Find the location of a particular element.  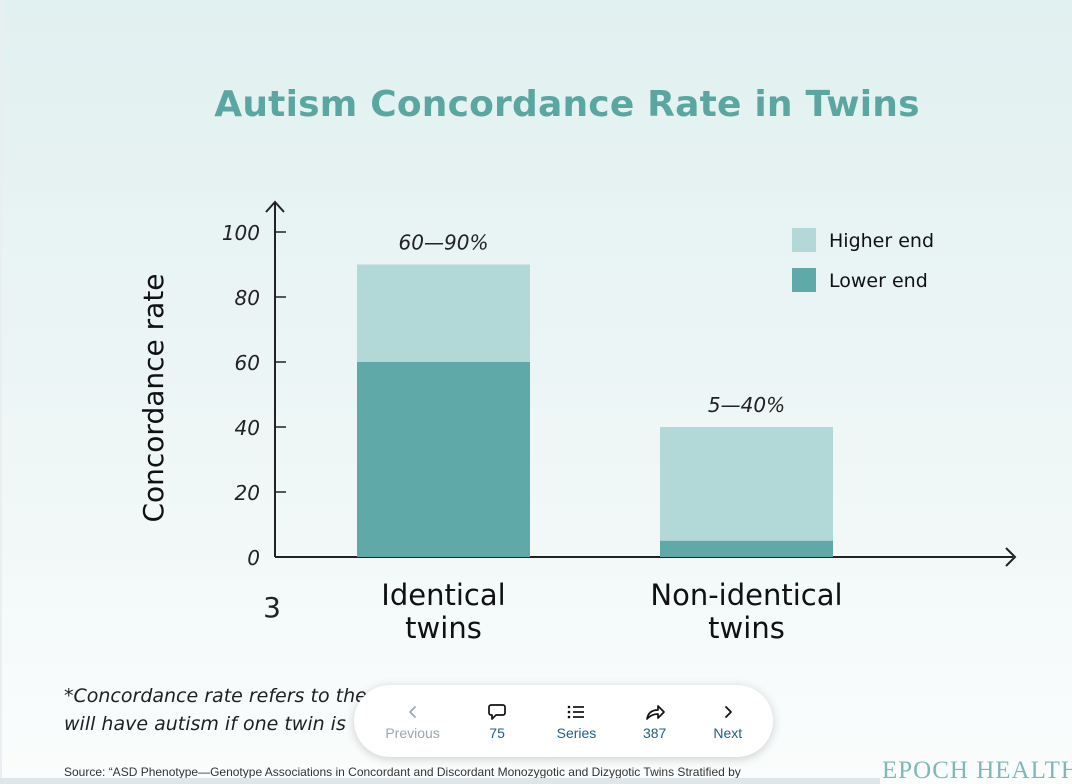

share-button: 387 is located at coordinates (655, 721).